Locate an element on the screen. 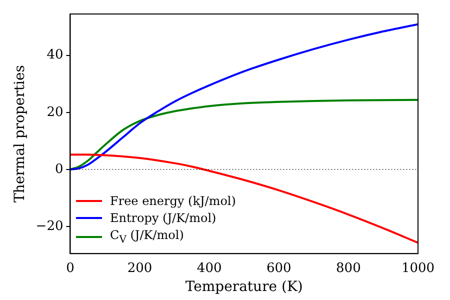  x-axis-title: Temperature (K) is located at coordinates (244, 287).